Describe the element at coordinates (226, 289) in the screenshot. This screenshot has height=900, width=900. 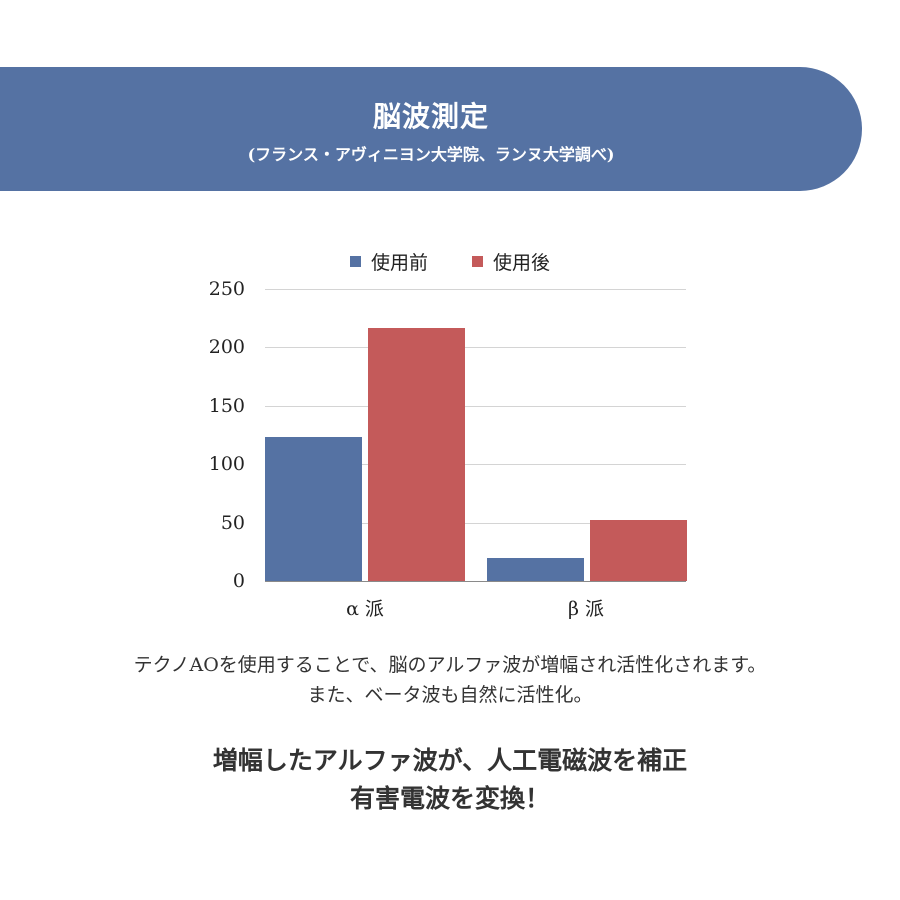
I see `y-tick: 250` at that location.